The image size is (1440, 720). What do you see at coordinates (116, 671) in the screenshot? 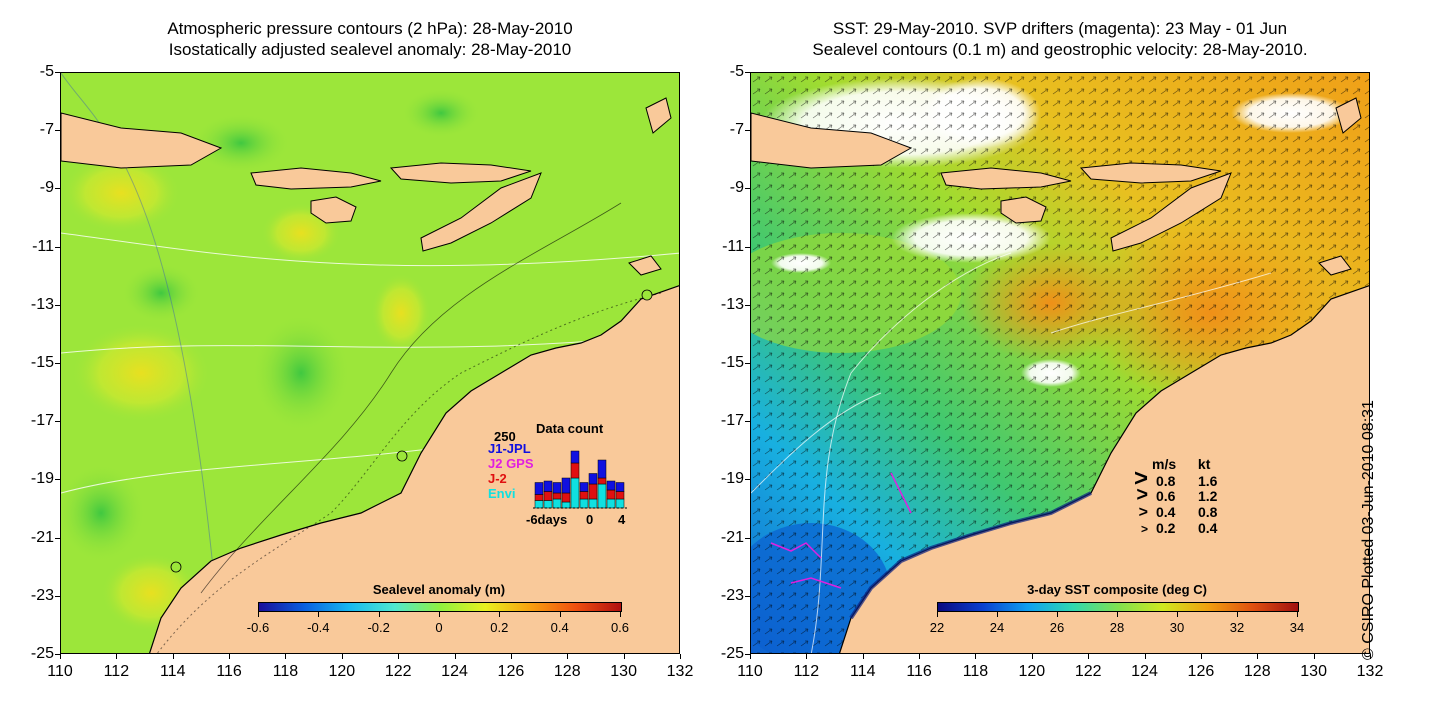
I see `left-lon-tick-label: 112` at bounding box center [116, 671].